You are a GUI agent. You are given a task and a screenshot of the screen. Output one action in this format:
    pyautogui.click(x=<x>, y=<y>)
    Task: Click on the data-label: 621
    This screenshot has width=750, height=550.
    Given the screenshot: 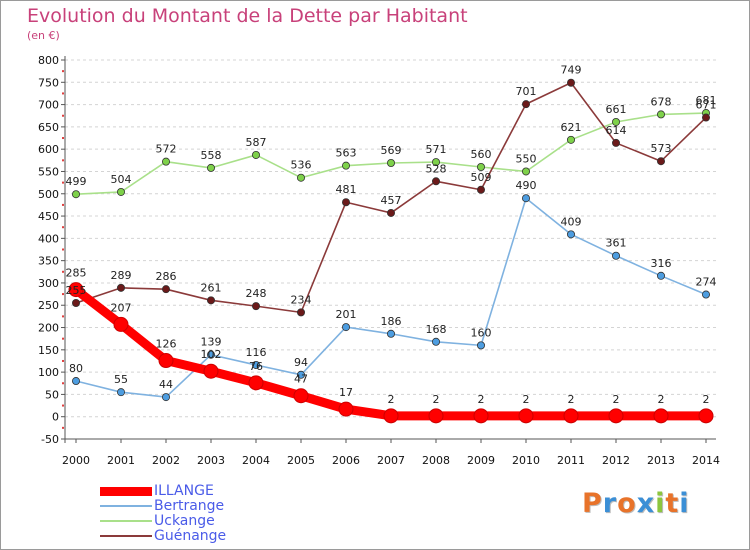 What is the action you would take?
    pyautogui.click(x=571, y=127)
    